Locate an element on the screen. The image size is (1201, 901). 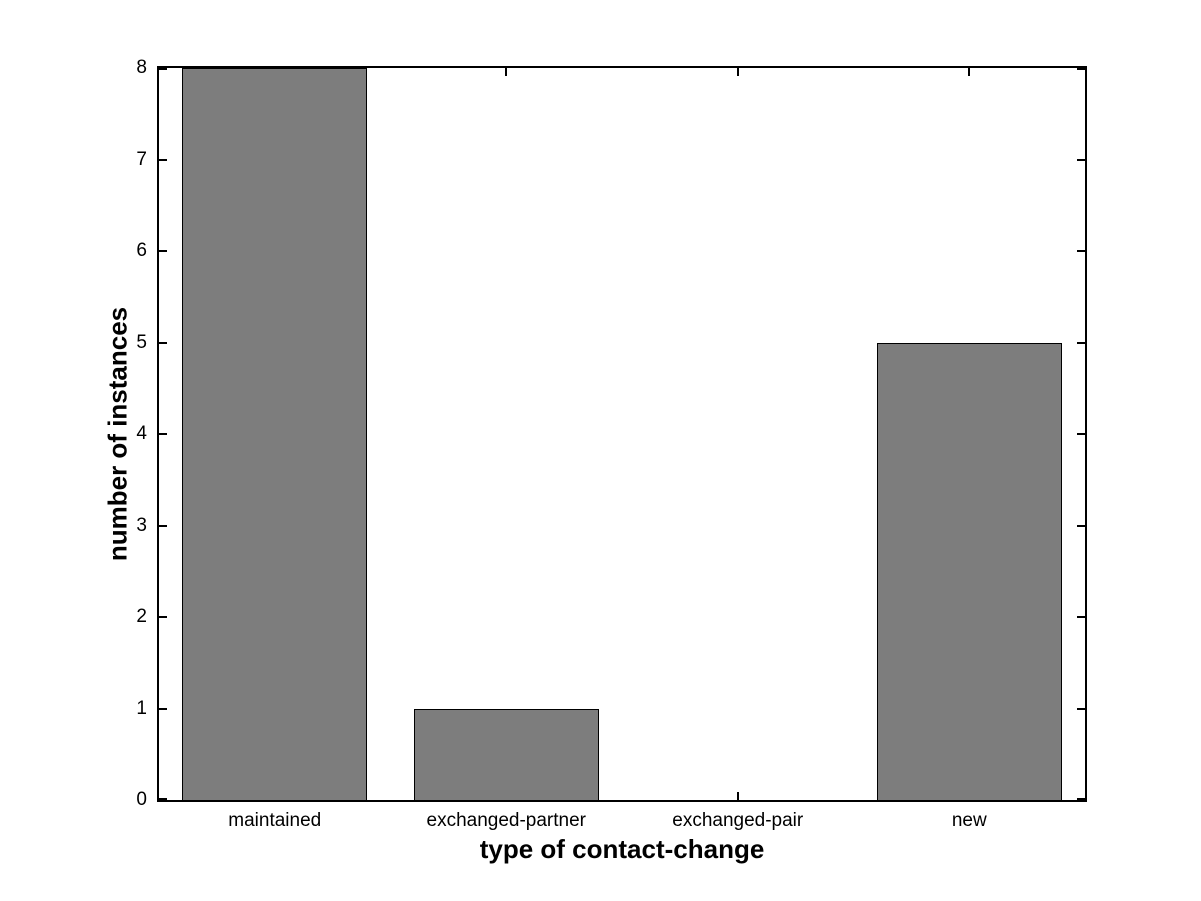
y-tick-label: 8 is located at coordinates (141, 67).